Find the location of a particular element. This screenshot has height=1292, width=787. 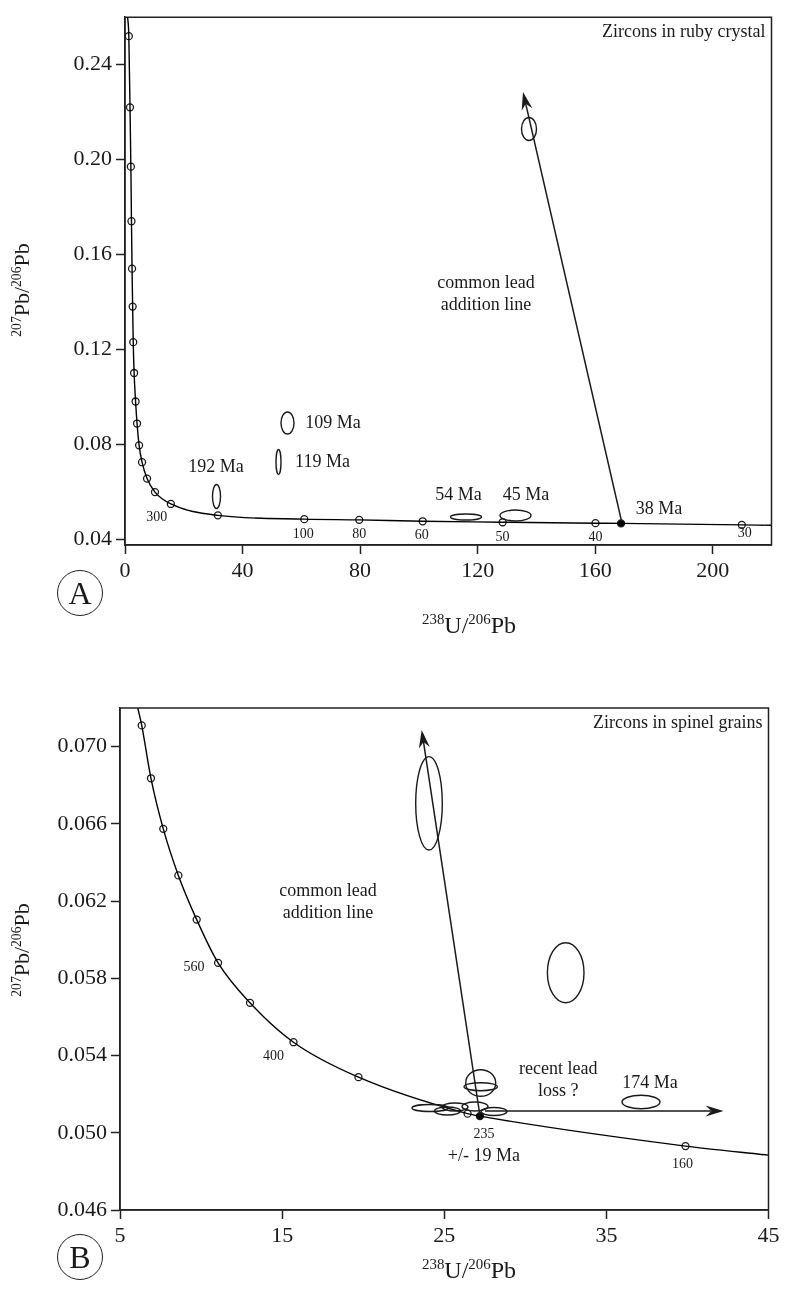

annotation: 38 Ma is located at coordinates (659, 508).